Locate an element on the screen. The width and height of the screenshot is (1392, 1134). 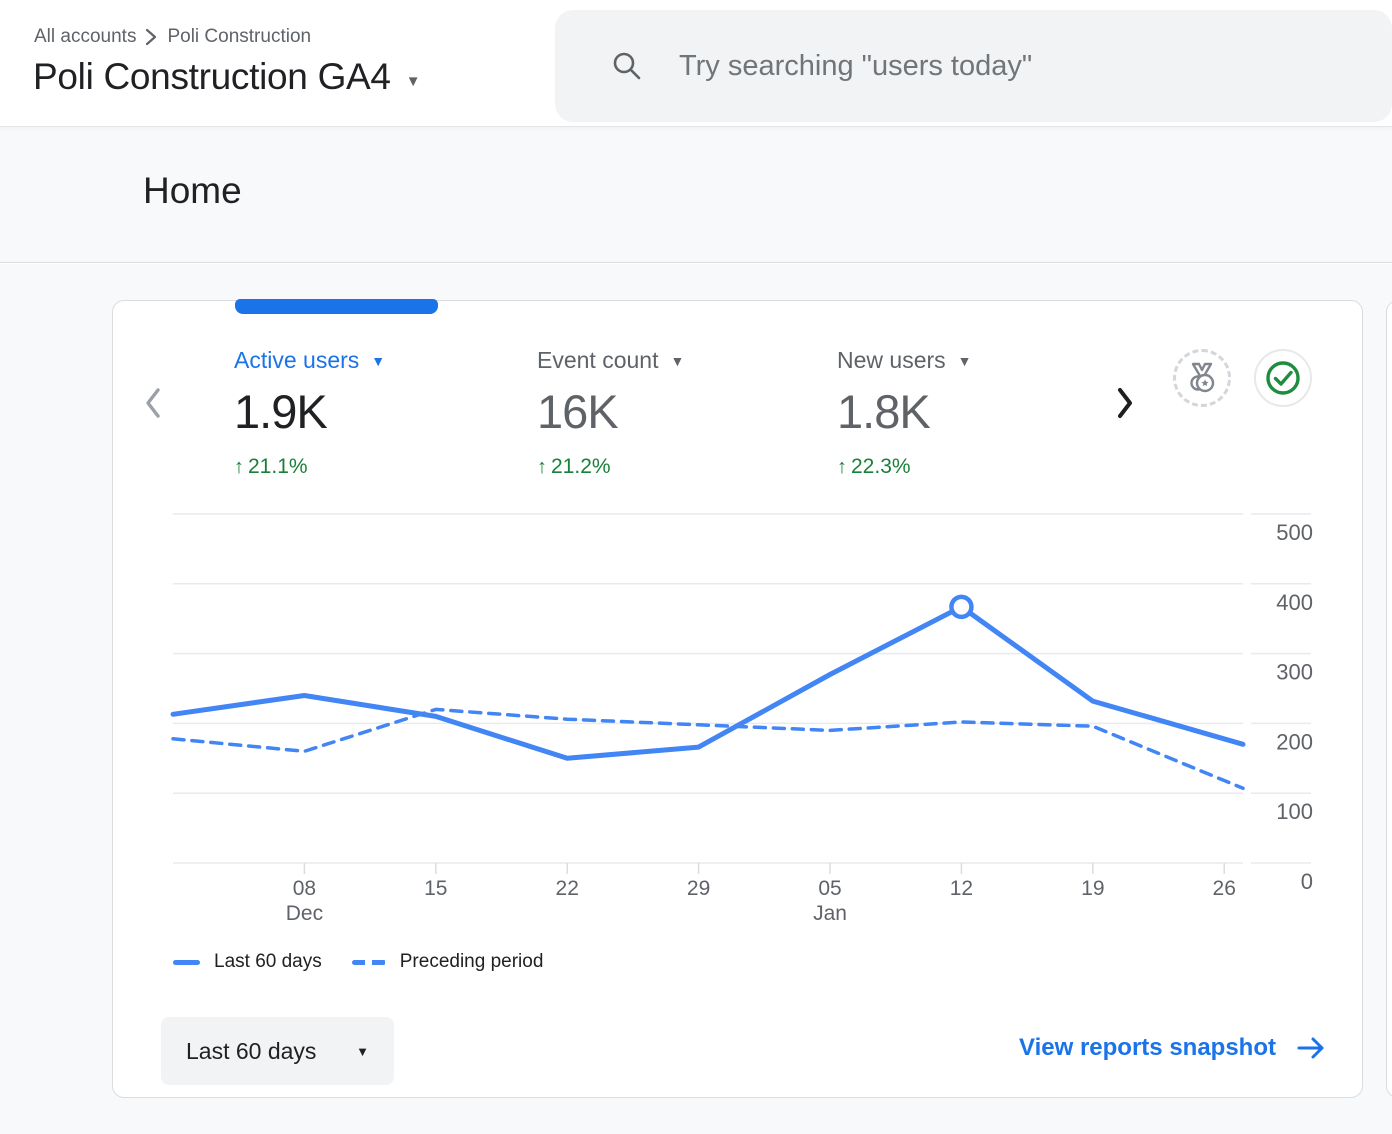
property-caret-icon: ▼ is located at coordinates (413, 81).